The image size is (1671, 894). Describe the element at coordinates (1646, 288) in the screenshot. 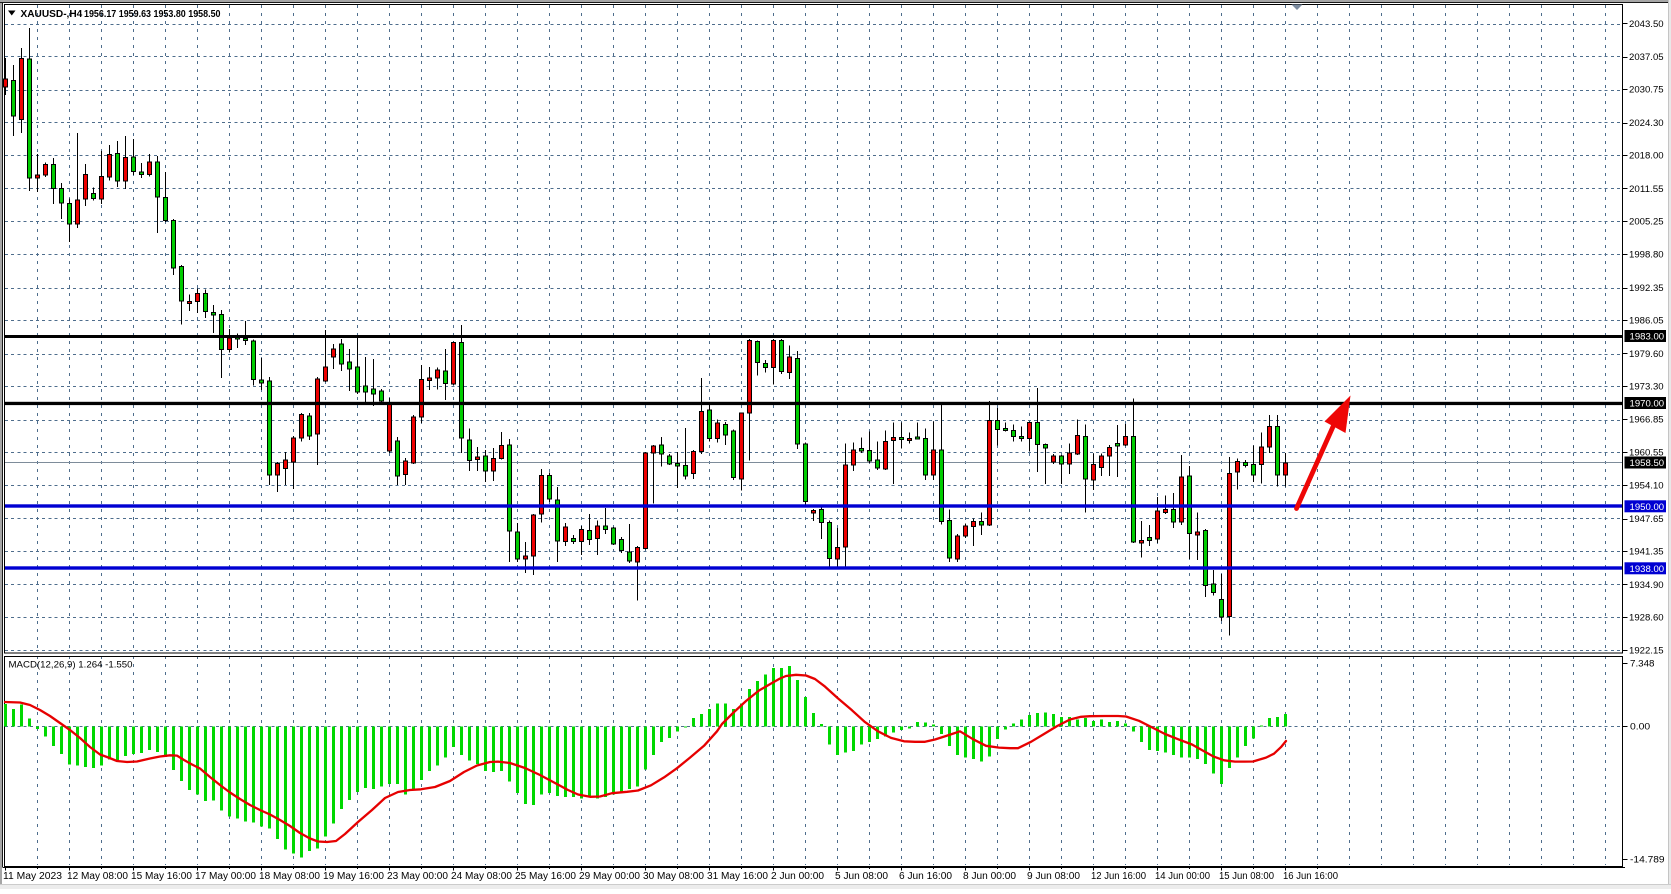

I see `svg-text: 1992.35` at that location.